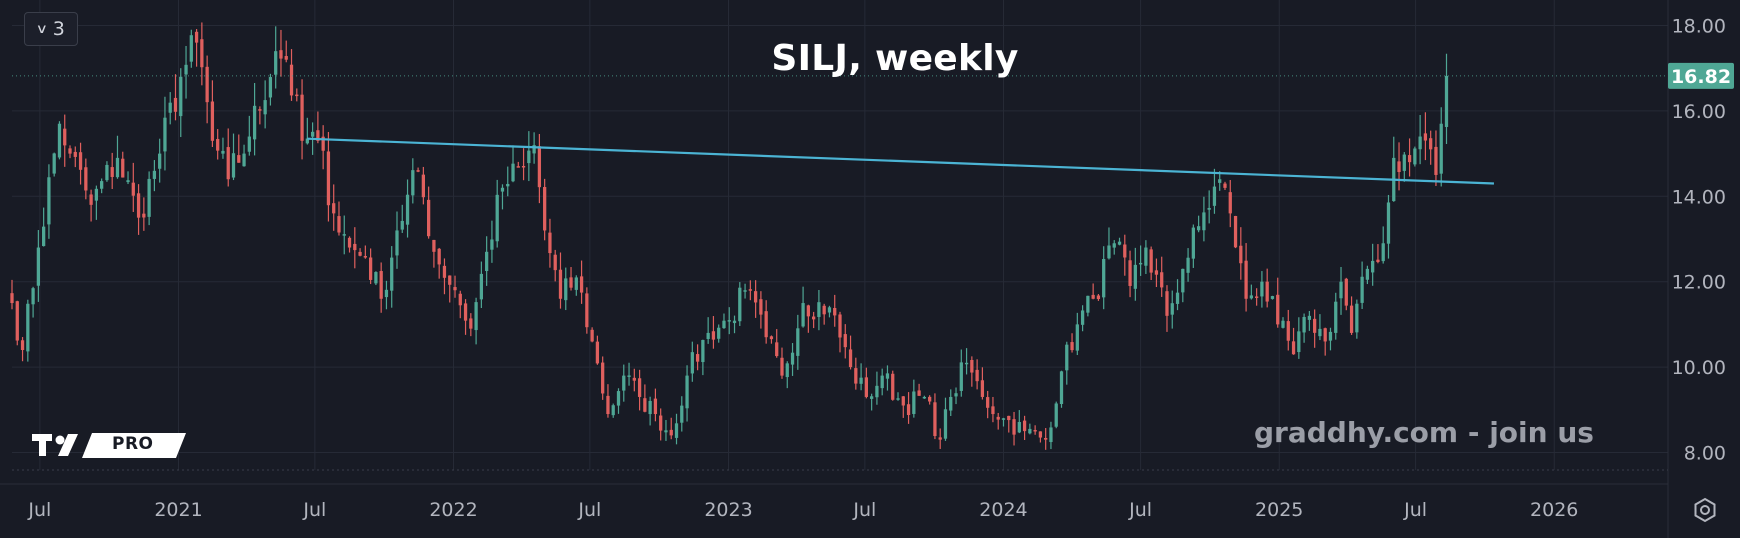 The width and height of the screenshot is (1740, 538). I want to click on chart-title: SILJ, weekly, so click(895, 58).